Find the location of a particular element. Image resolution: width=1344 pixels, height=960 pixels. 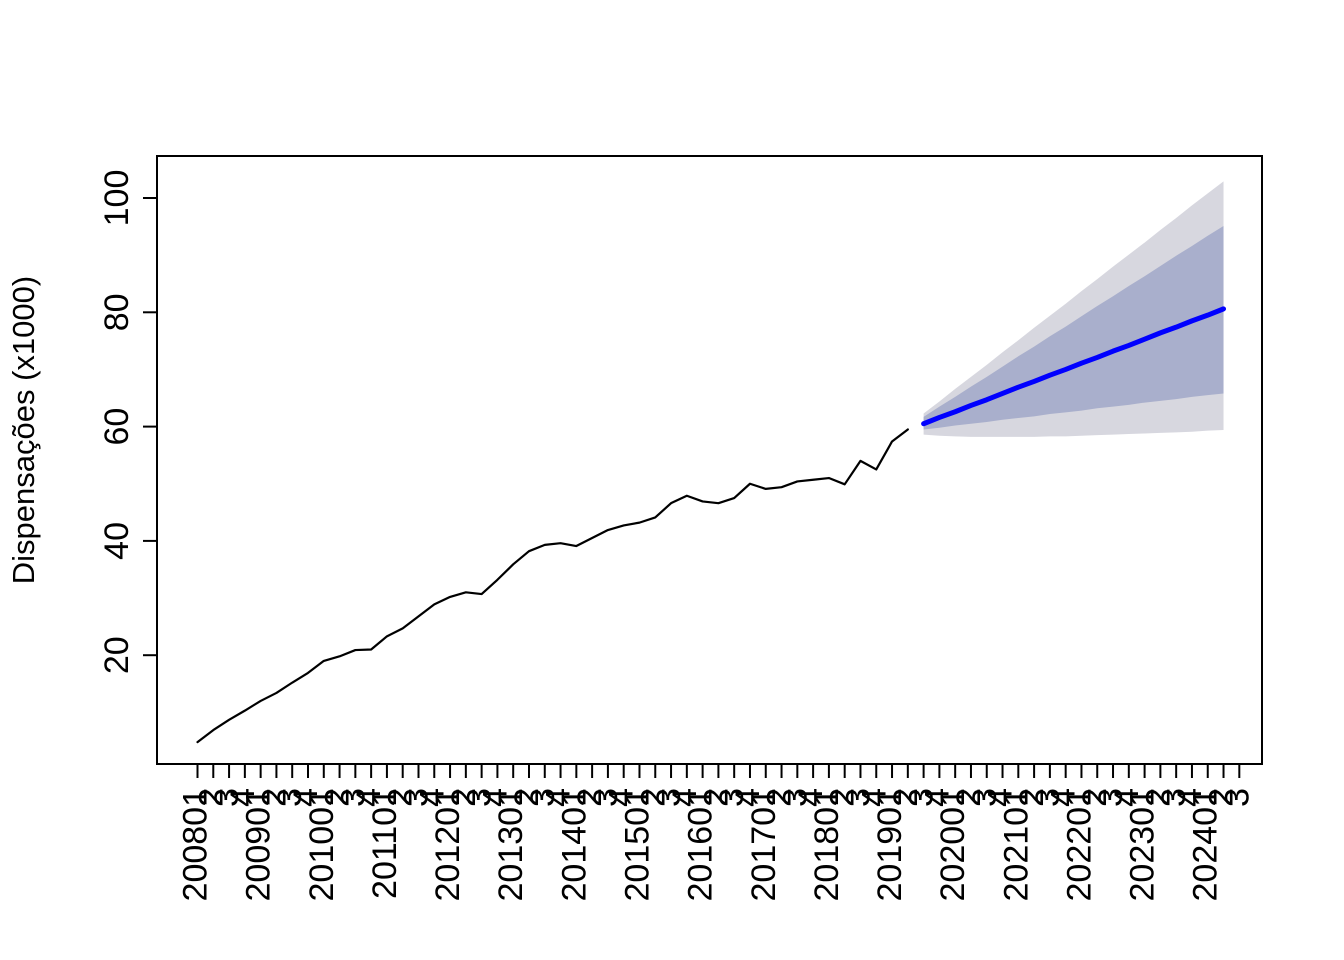

x-tick-label: 200901 is located at coordinates (259, 844).